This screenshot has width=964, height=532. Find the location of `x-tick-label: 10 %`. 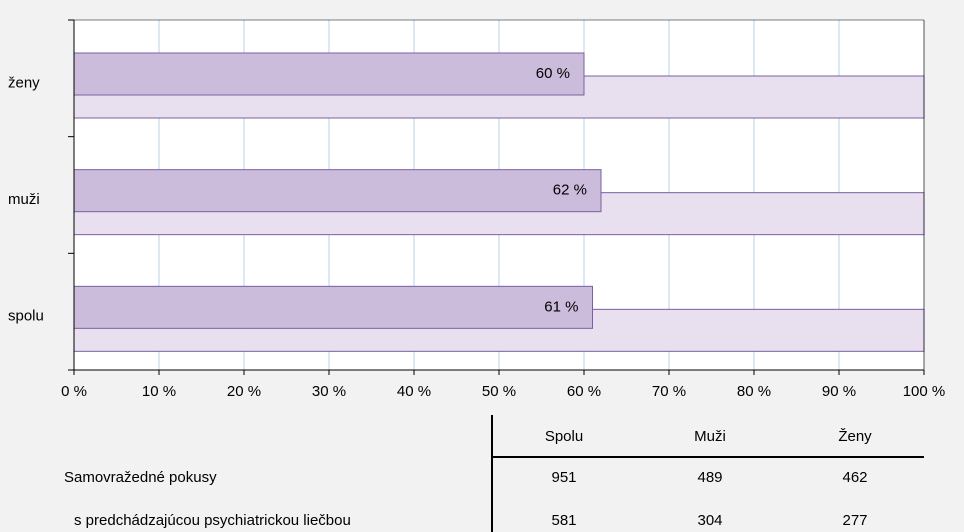

x-tick-label: 10 % is located at coordinates (159, 391).